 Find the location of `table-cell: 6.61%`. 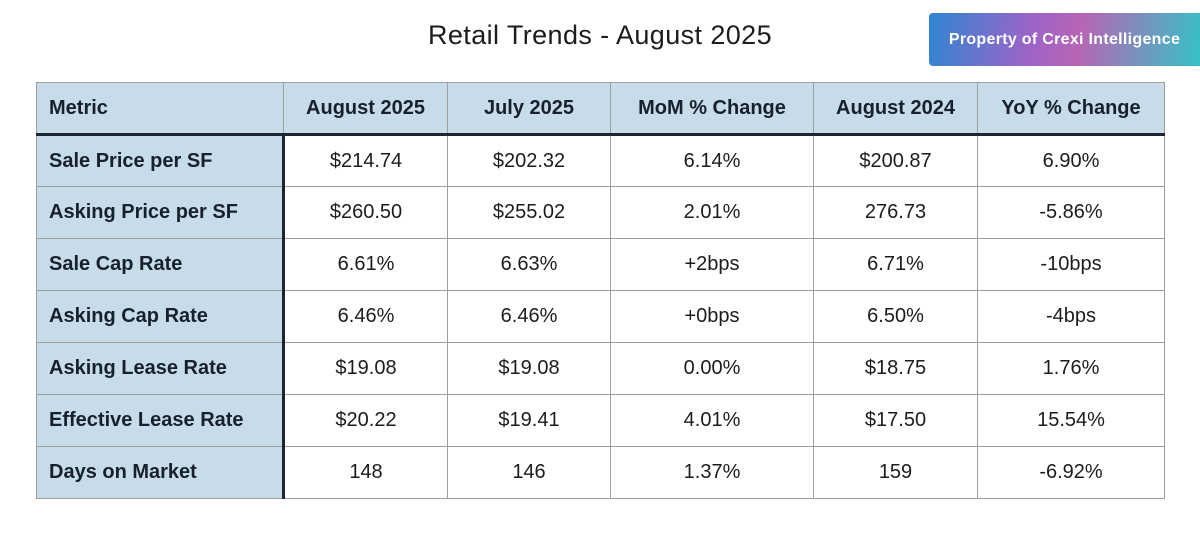

table-cell: 6.61% is located at coordinates (365, 264).